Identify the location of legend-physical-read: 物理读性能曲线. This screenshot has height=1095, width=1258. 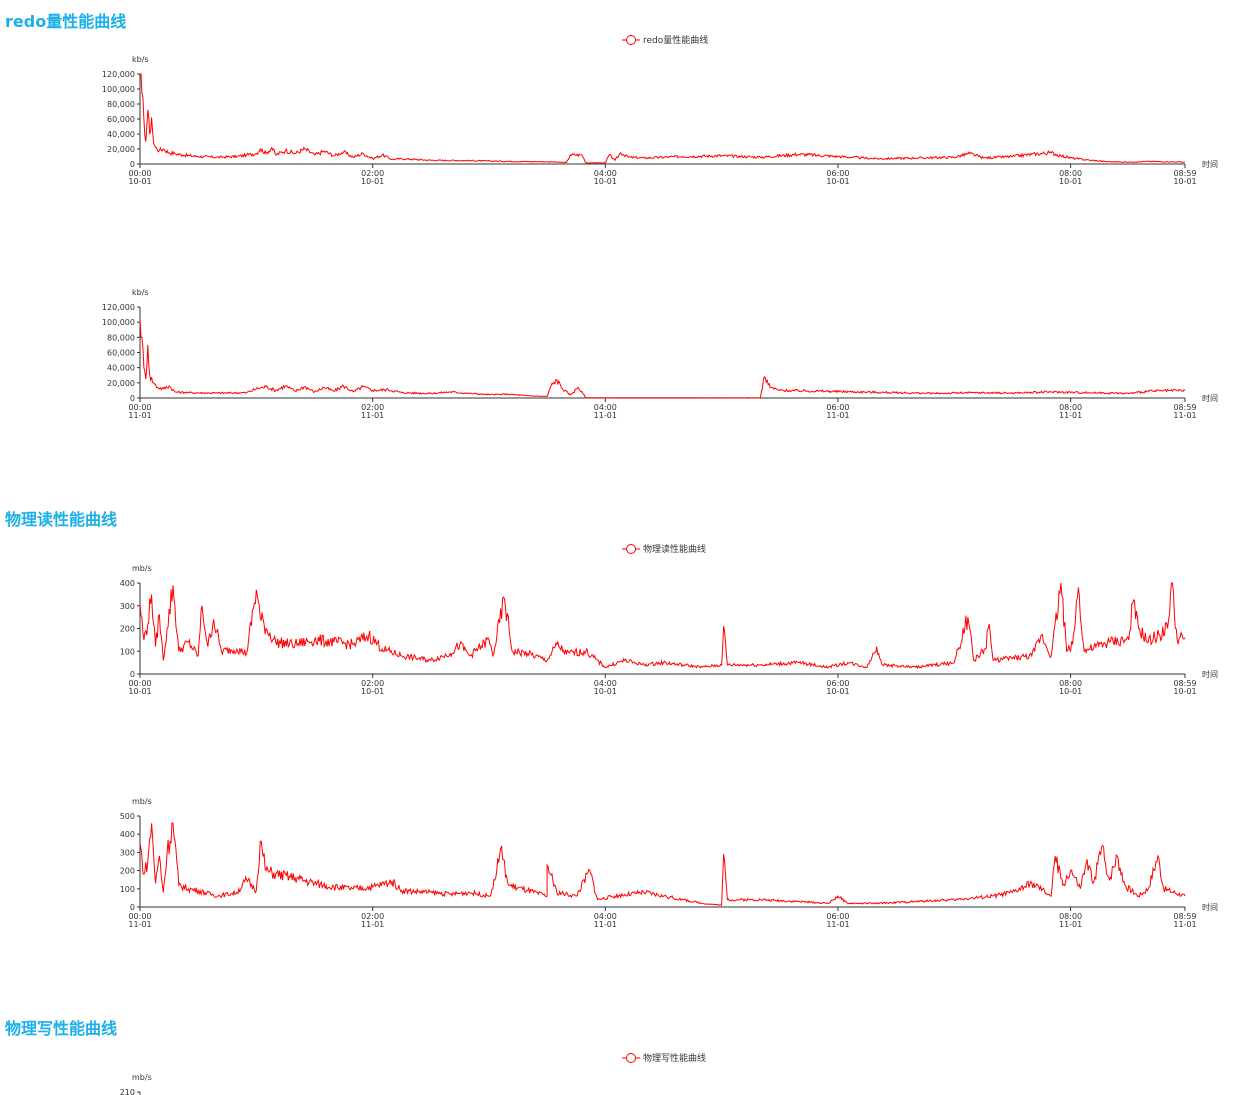
(629, 549).